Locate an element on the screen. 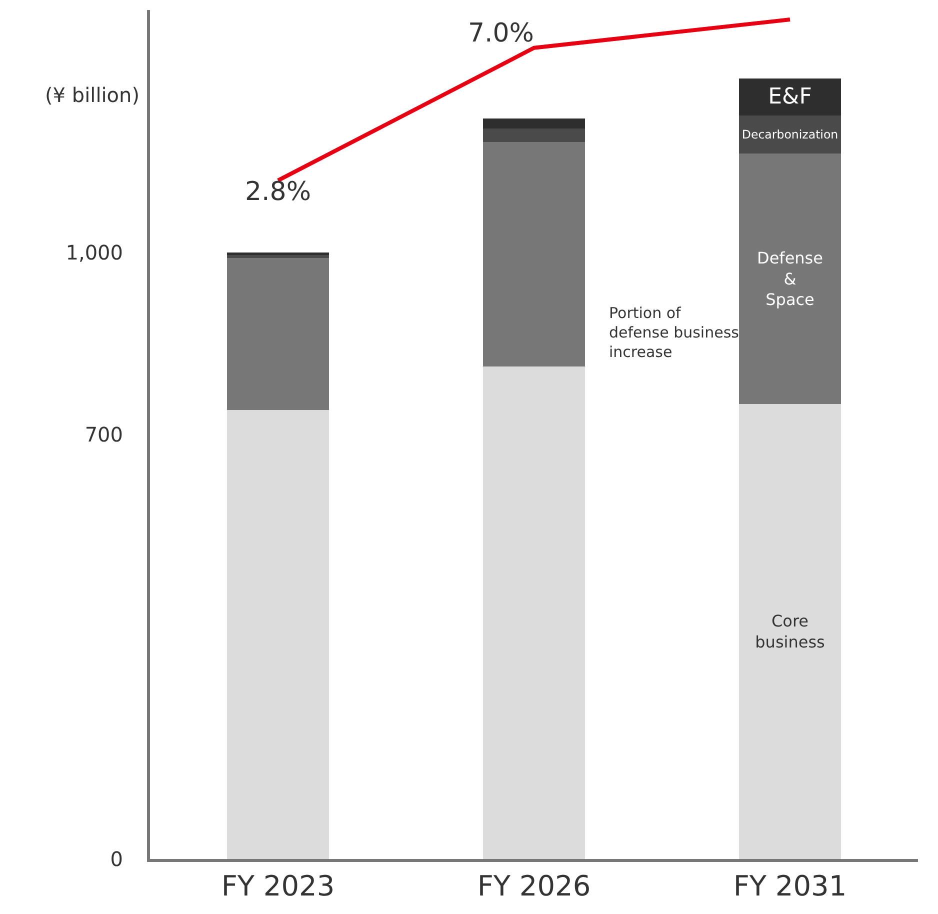 Image resolution: width=938 pixels, height=914 pixels. series-label: Core business is located at coordinates (790, 632).